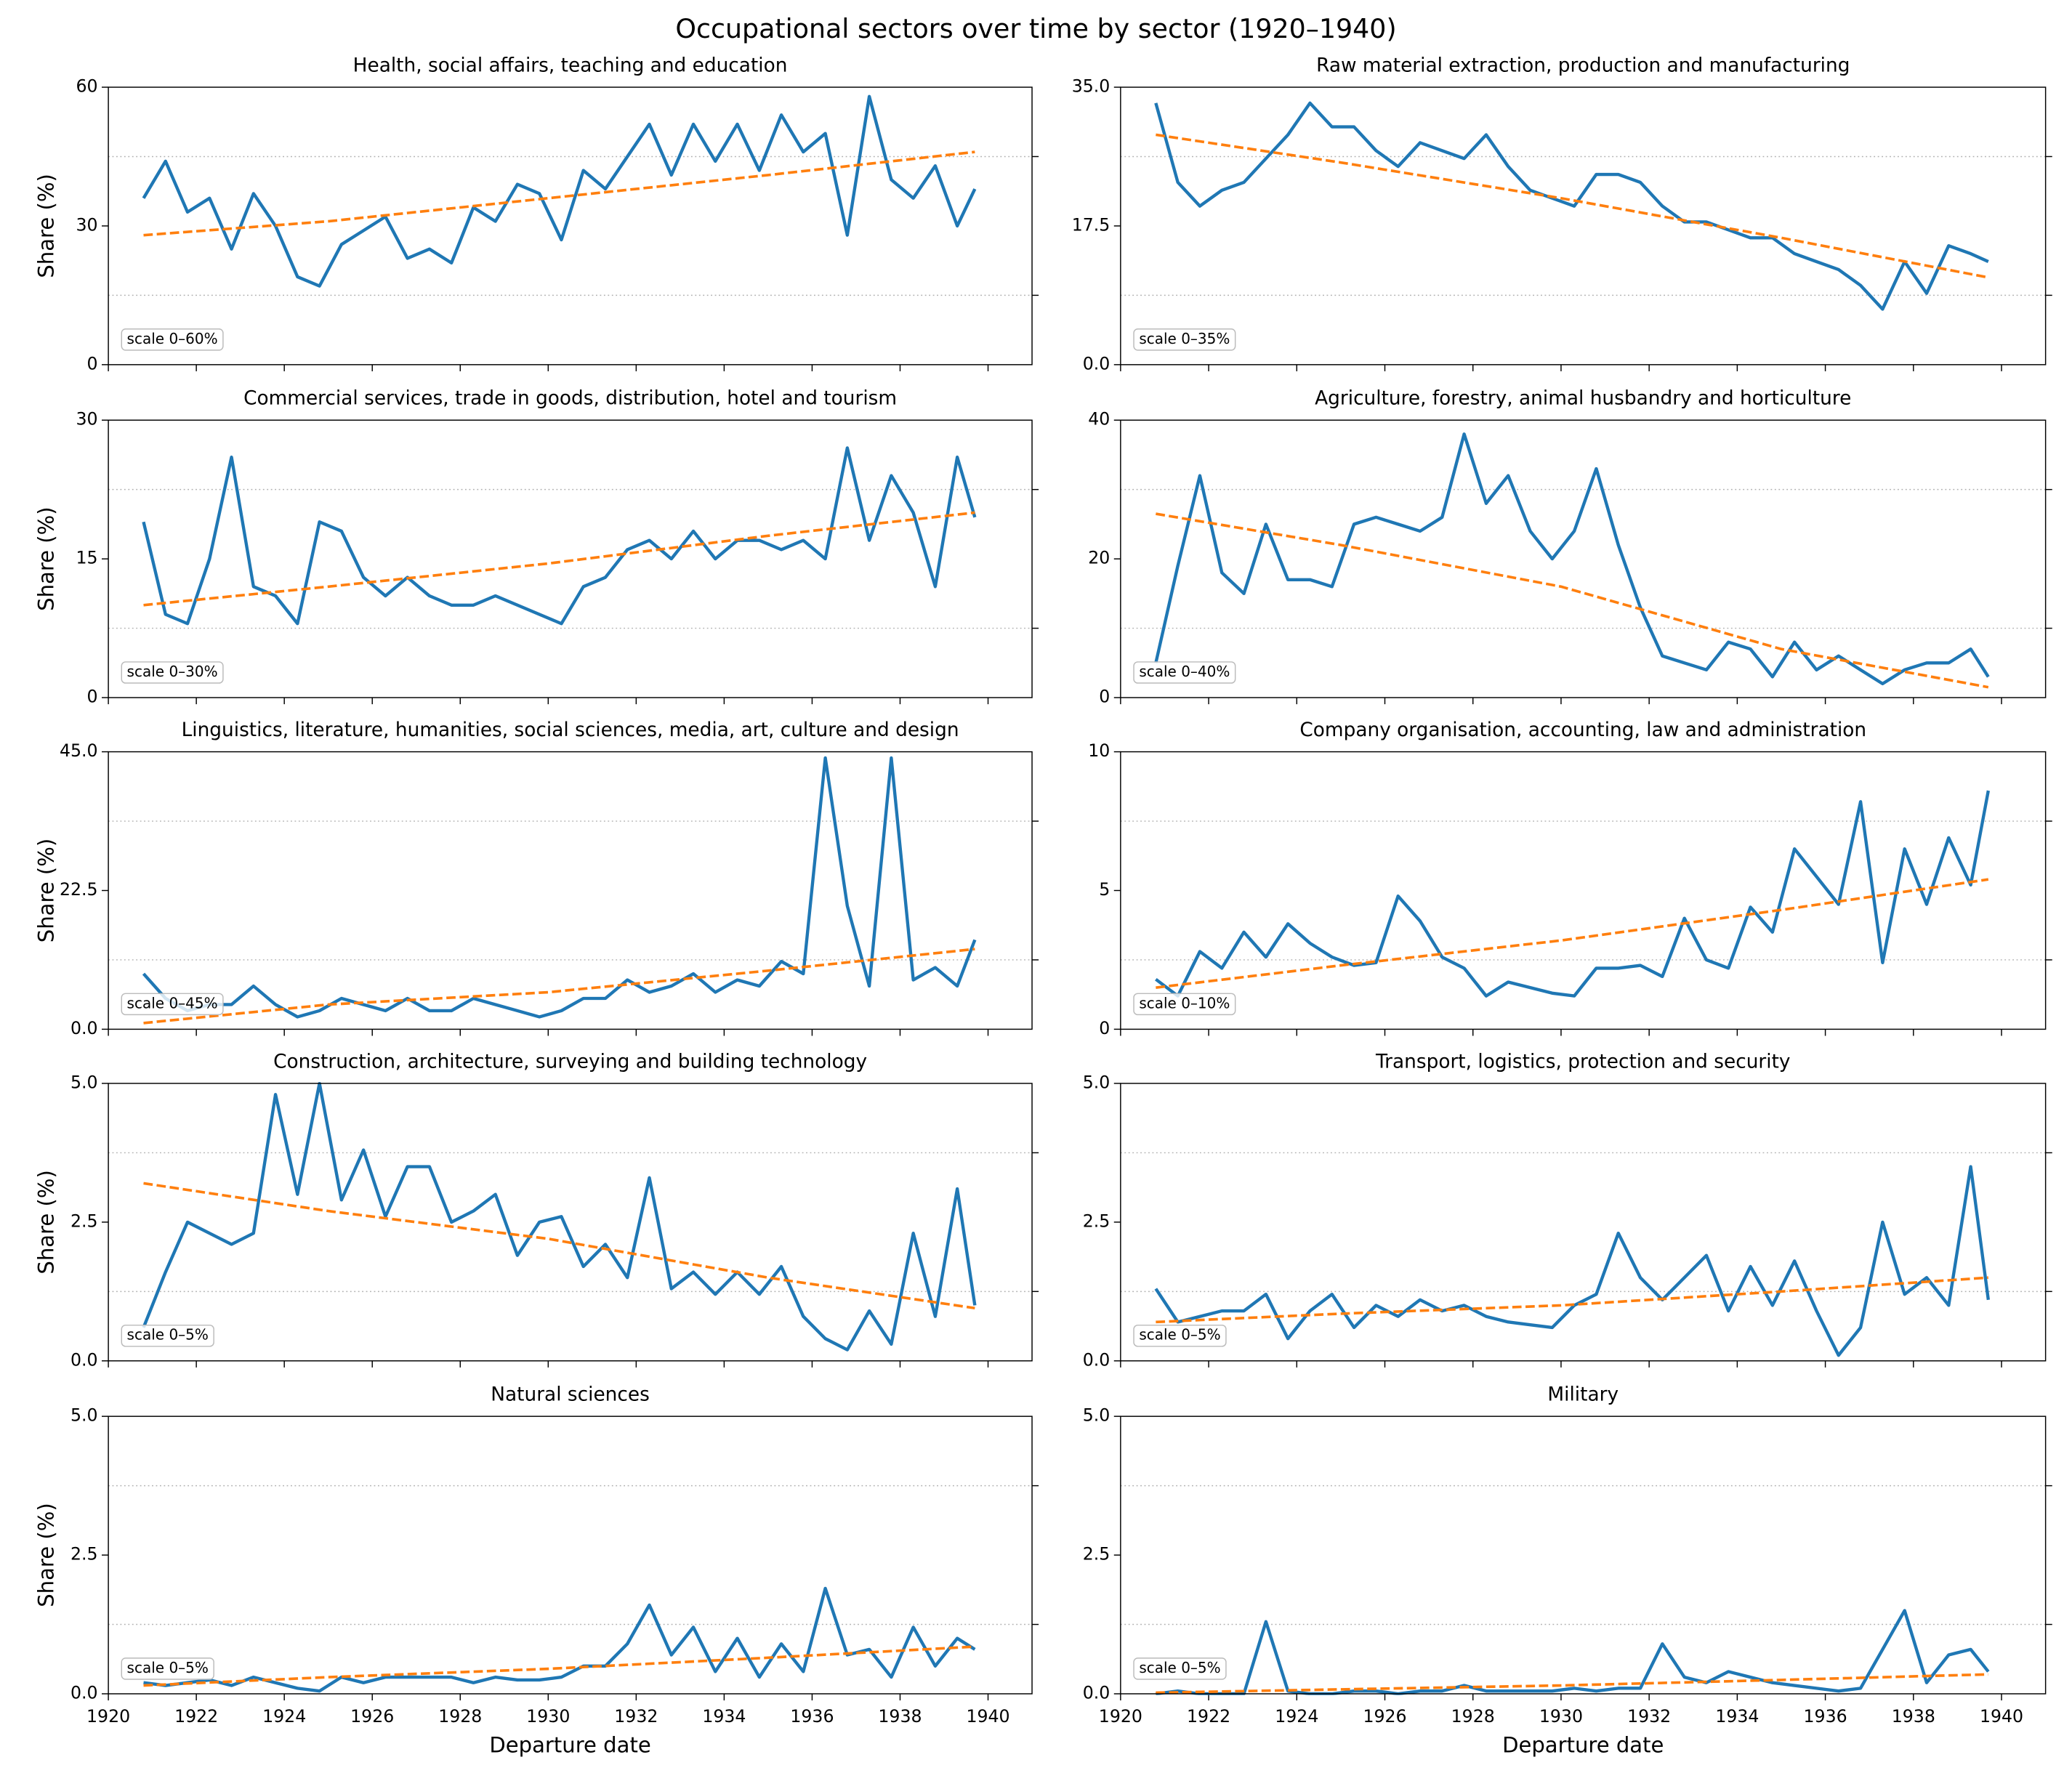  What do you see at coordinates (570, 1395) in the screenshot?
I see `subplot-title: Natural sciences` at bounding box center [570, 1395].